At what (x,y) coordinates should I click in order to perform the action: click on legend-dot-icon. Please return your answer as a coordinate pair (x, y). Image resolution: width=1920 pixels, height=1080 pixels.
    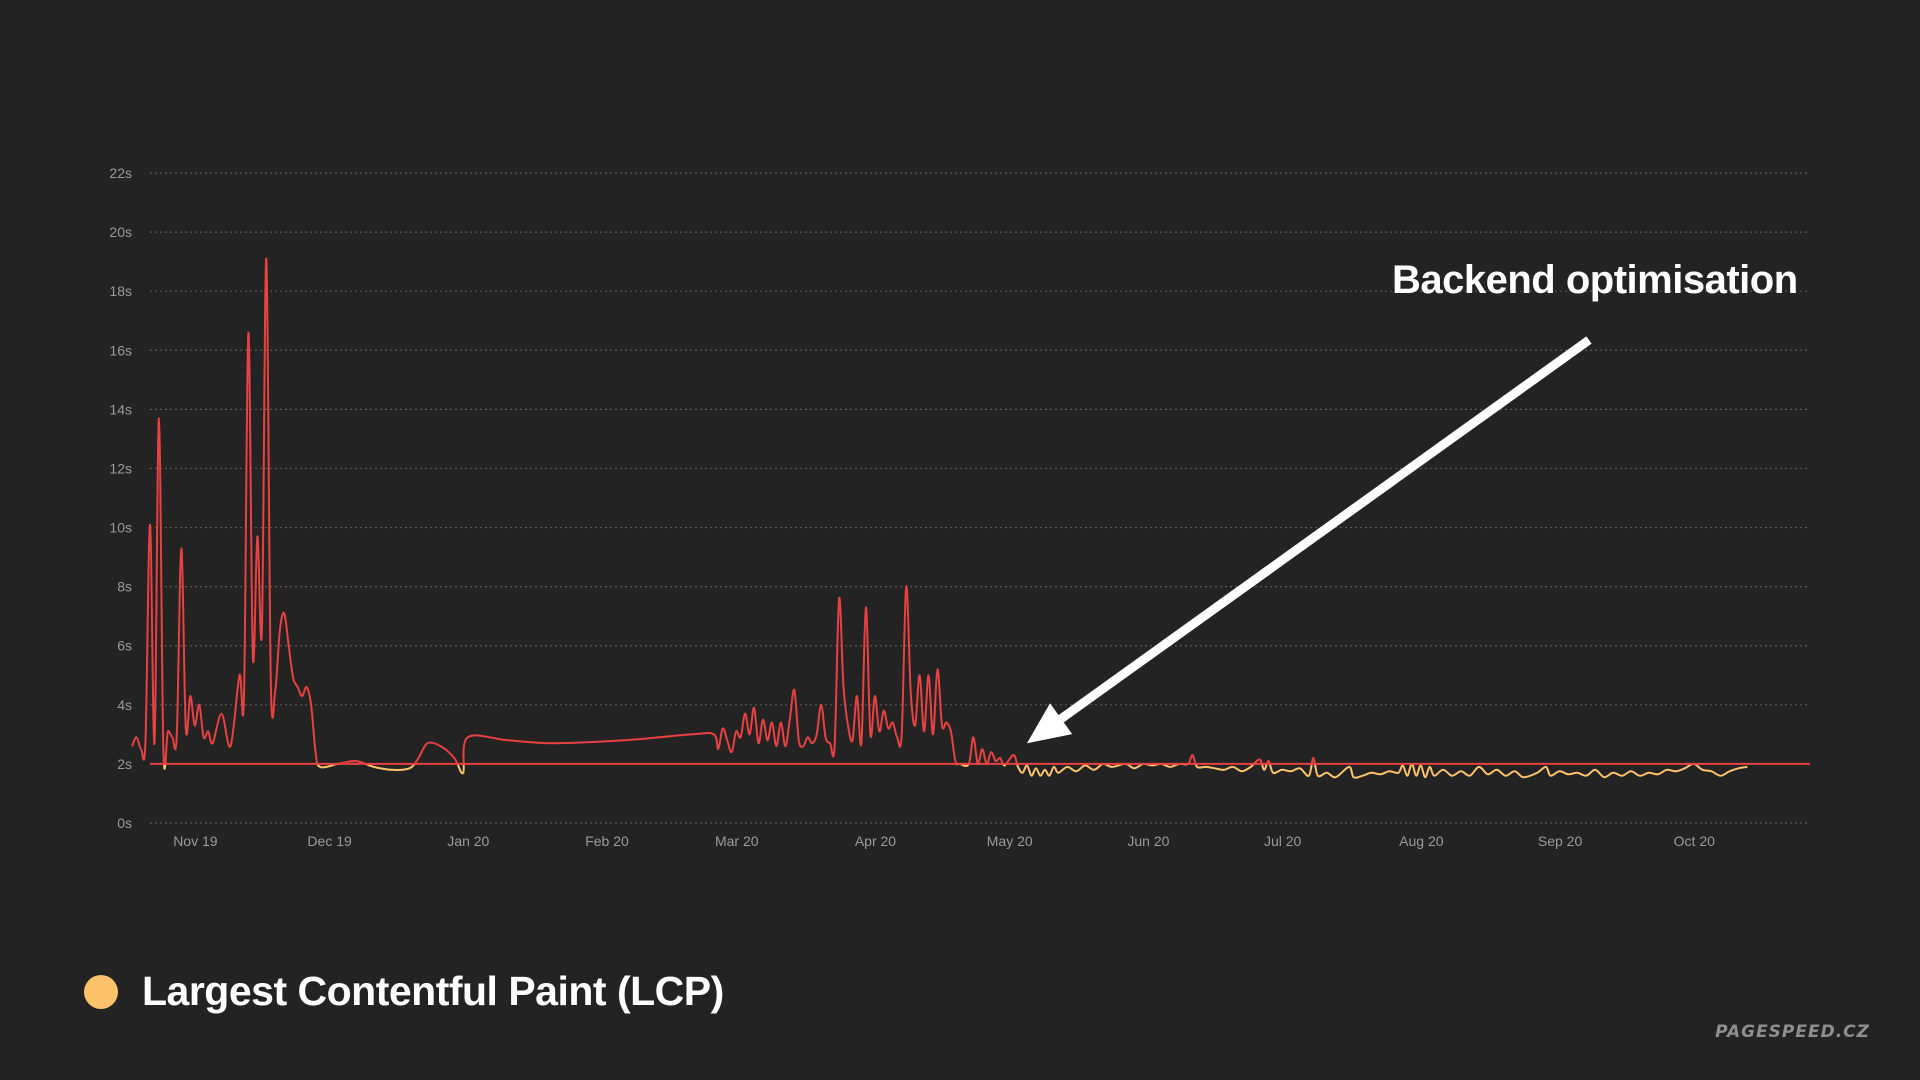
    Looking at the image, I should click on (101, 991).